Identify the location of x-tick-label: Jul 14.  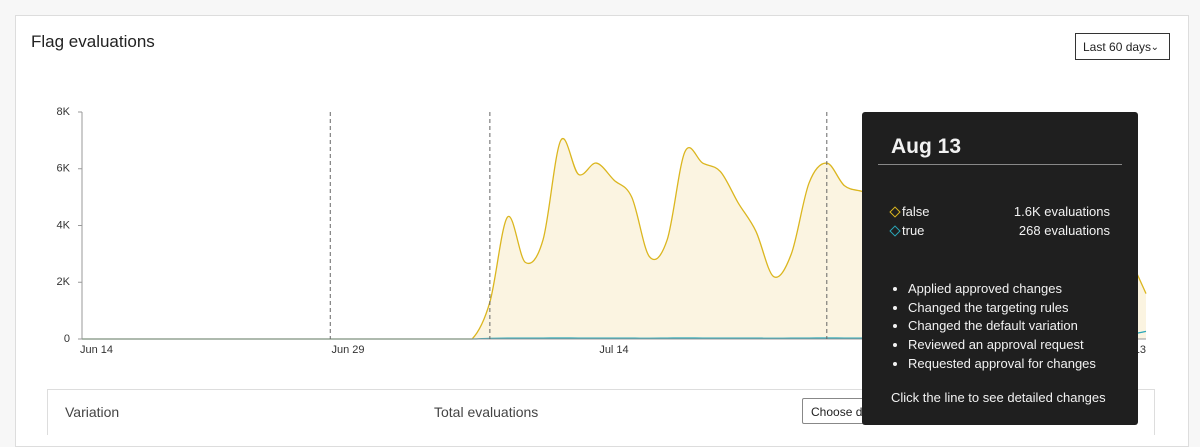
(613, 350).